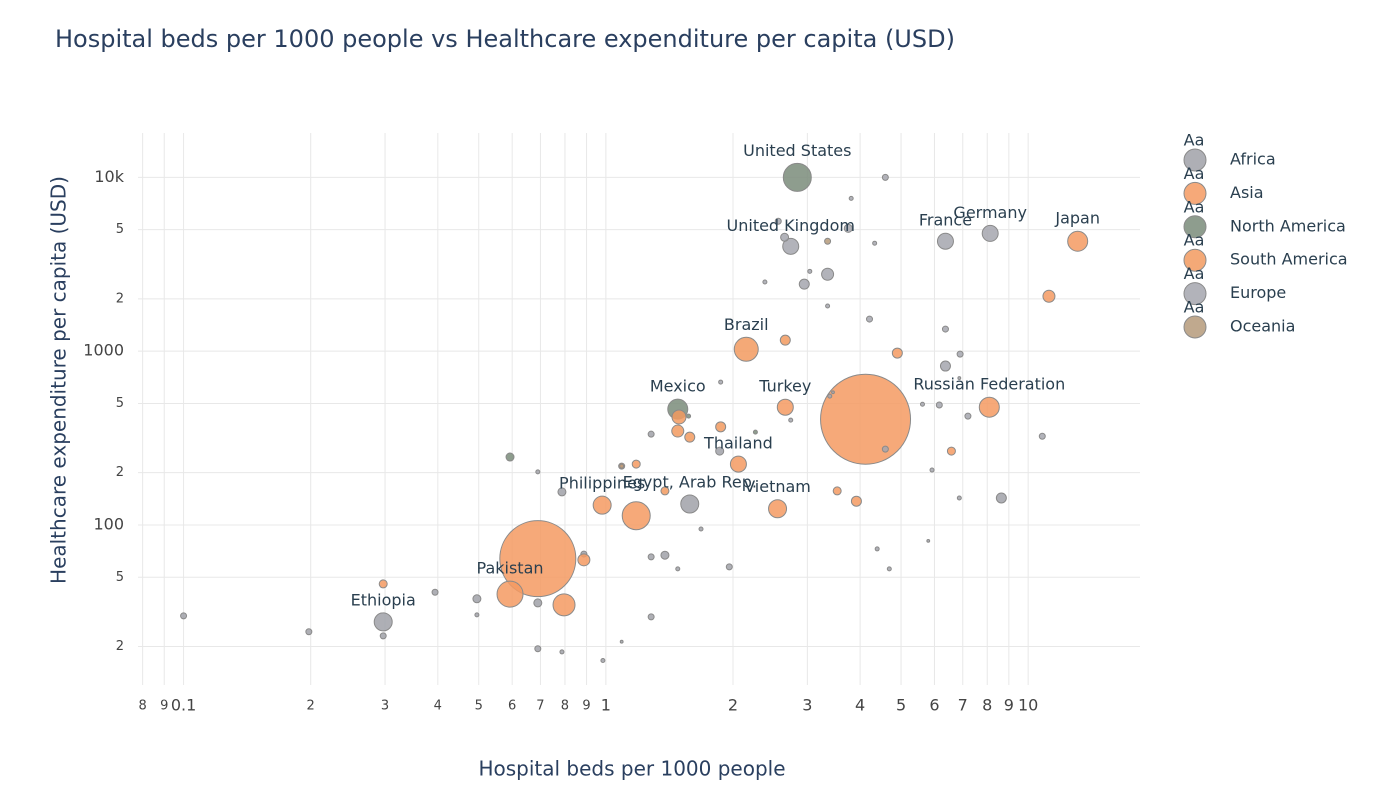 Image resolution: width=1400 pixels, height=798 pixels. I want to click on point-label: Vietnam, so click(777, 486).